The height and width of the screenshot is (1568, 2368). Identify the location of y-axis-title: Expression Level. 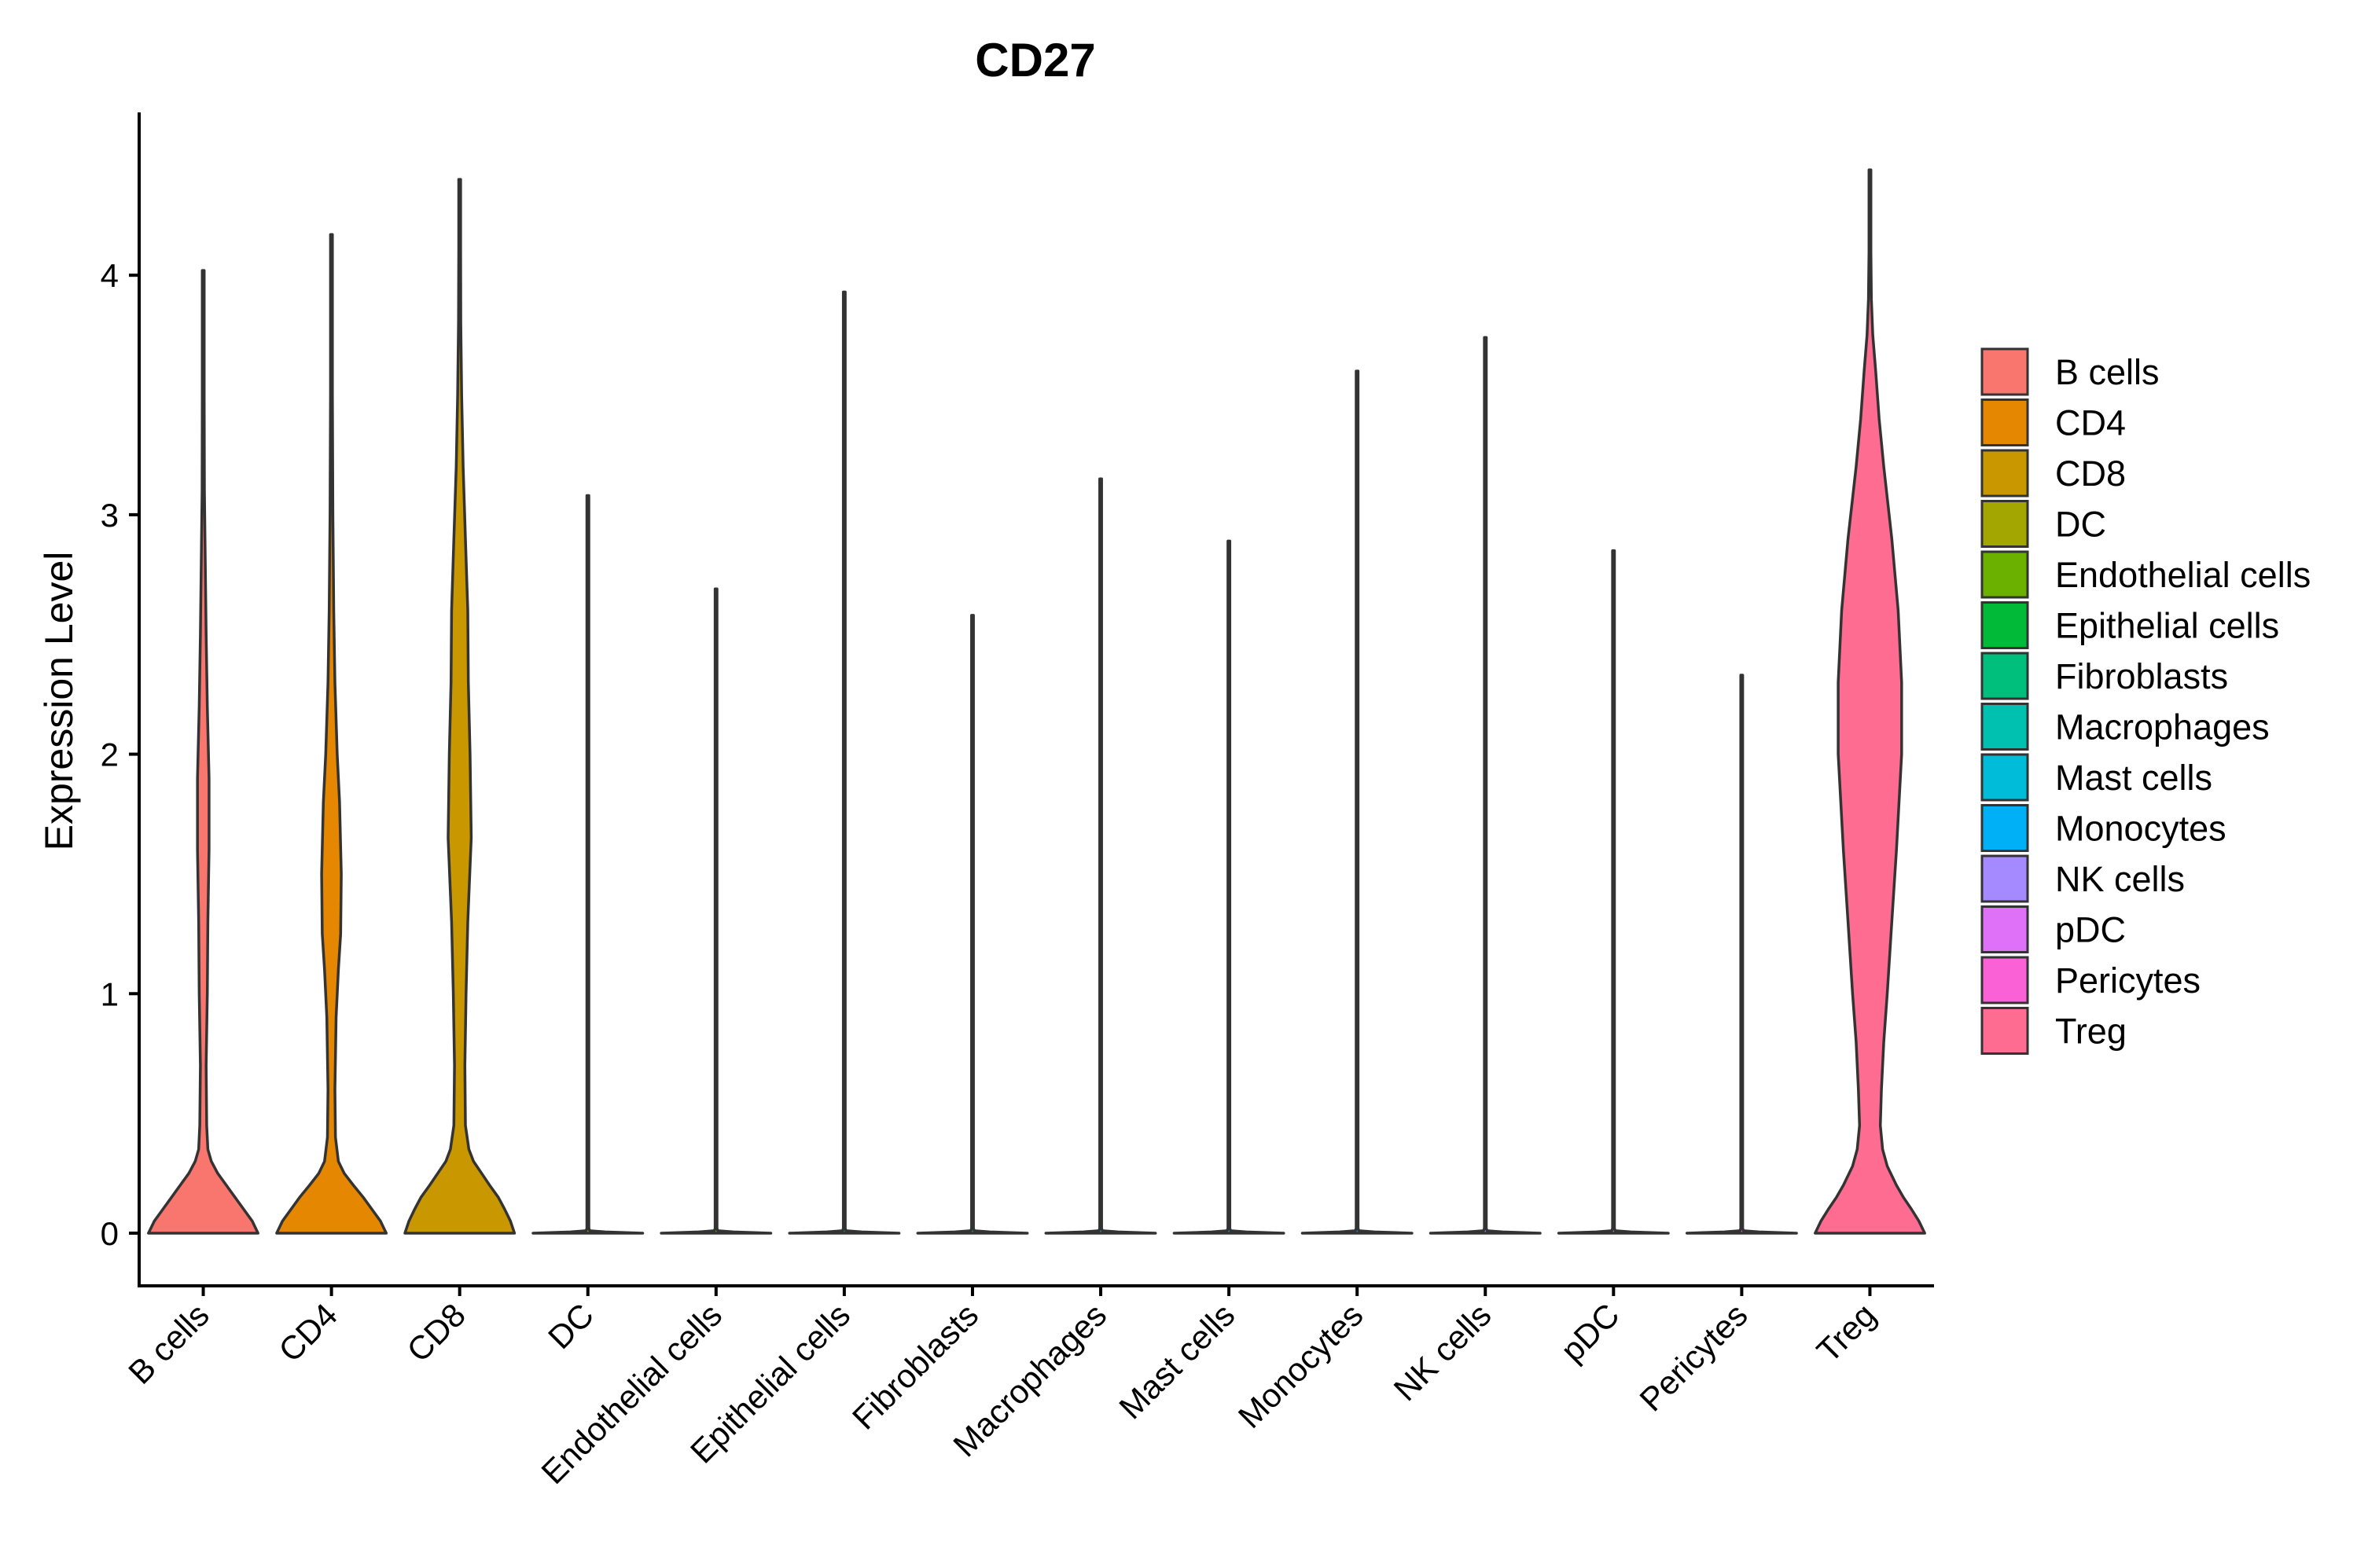
(59, 701).